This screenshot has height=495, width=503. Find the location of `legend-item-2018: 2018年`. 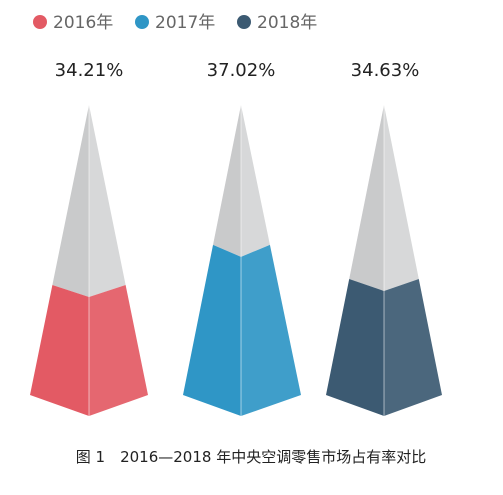

legend-item-2018: 2018年 is located at coordinates (277, 23).